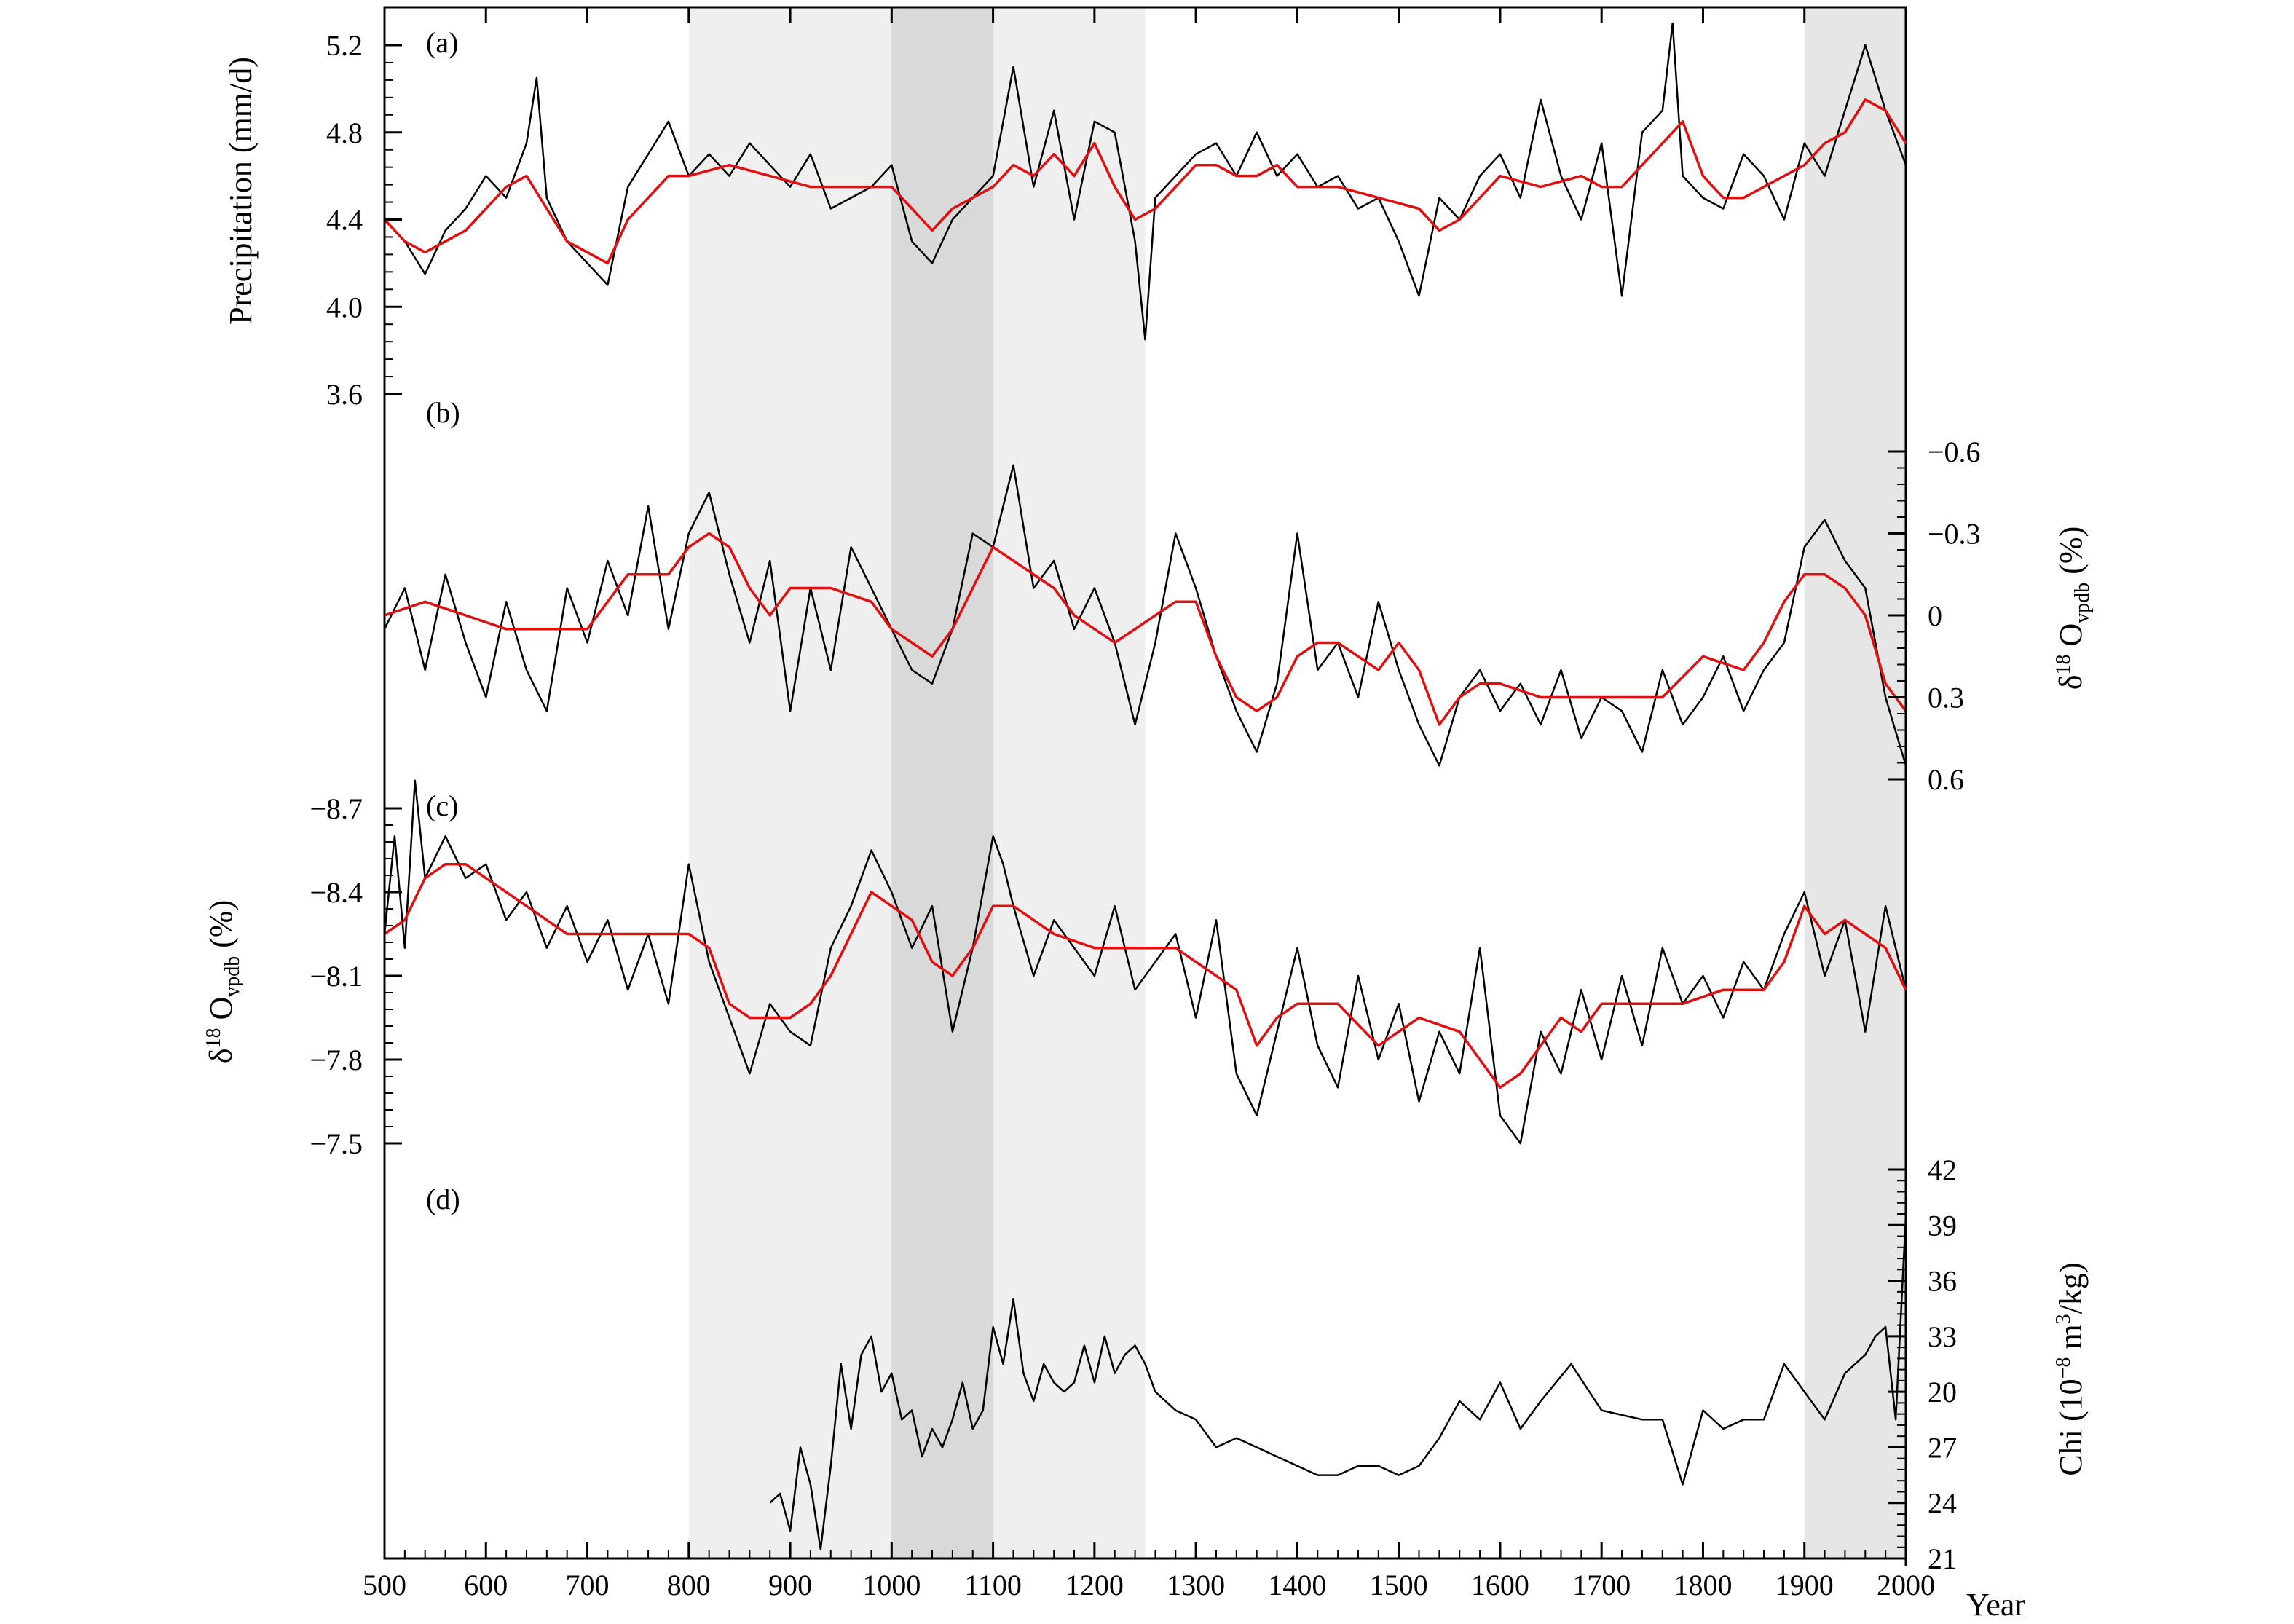 The width and height of the screenshot is (2294, 1624). I want to click on y-tick-label: 27, so click(1943, 1447).